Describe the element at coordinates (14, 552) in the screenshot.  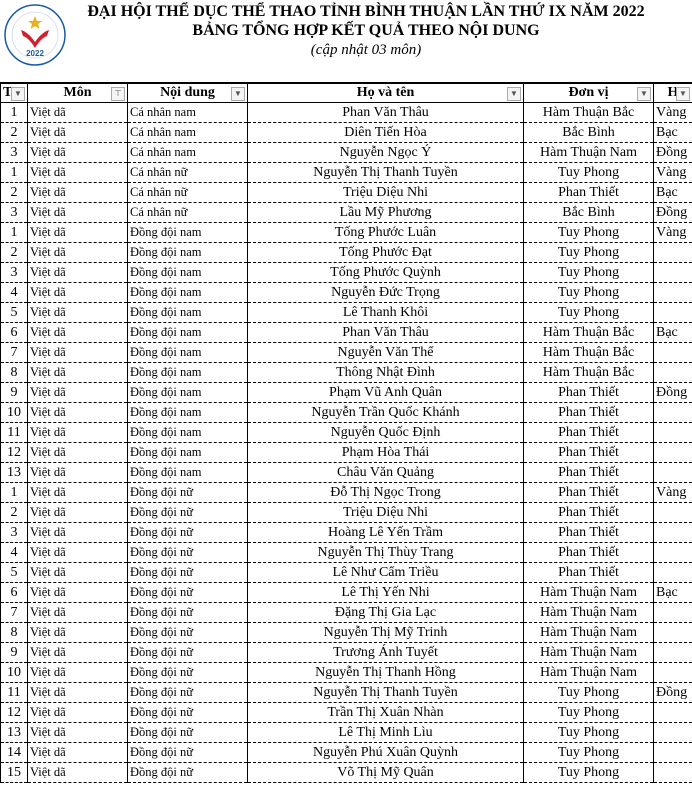
I see `col-stt-cell: 4` at that location.